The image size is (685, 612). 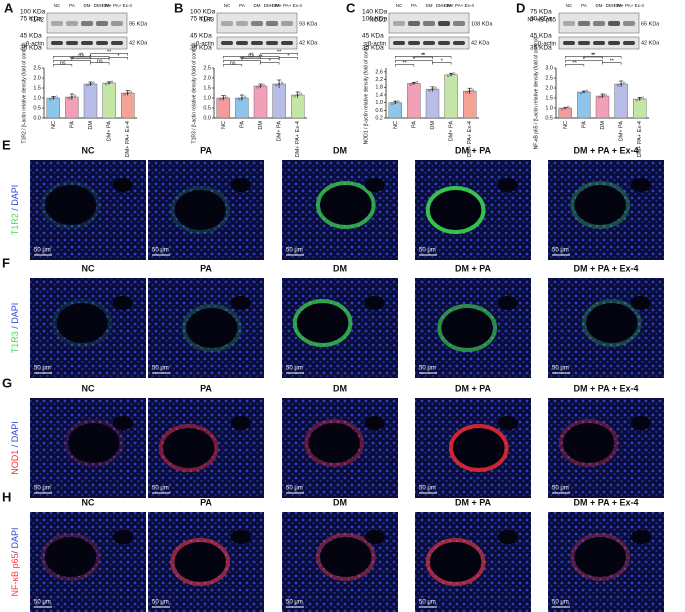 What do you see at coordinates (288, 56) in the screenshot?
I see `significance-label: *` at bounding box center [288, 56].